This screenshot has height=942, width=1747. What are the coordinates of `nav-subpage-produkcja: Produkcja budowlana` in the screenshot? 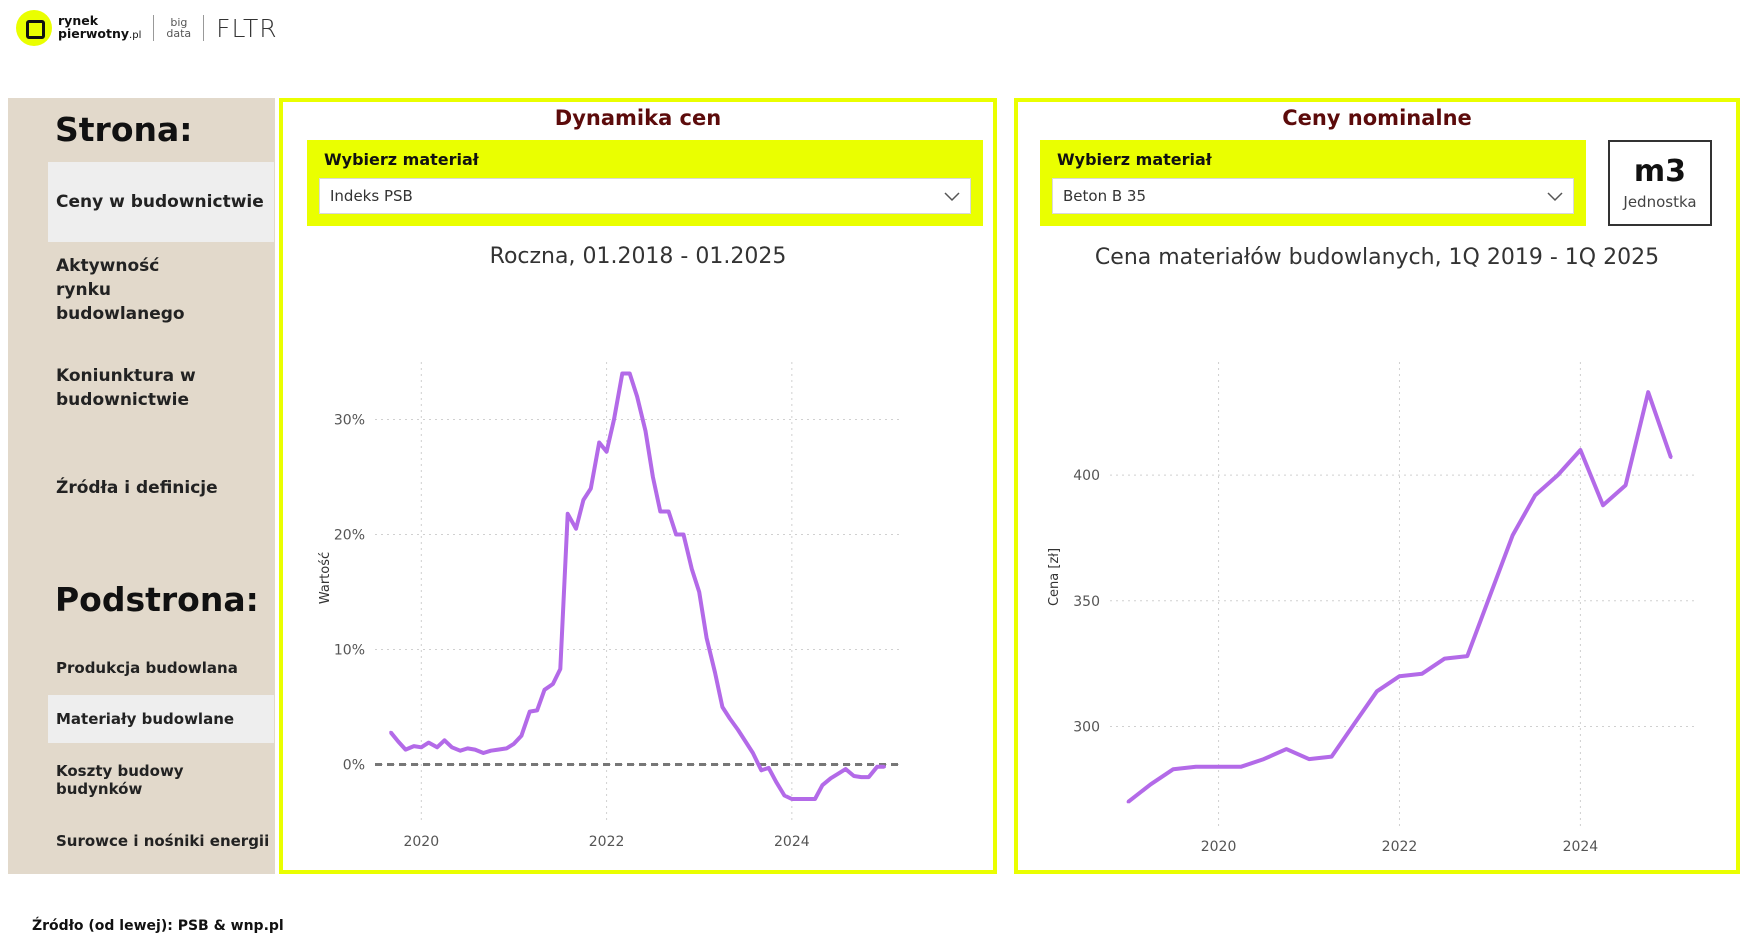 It's located at (161, 668).